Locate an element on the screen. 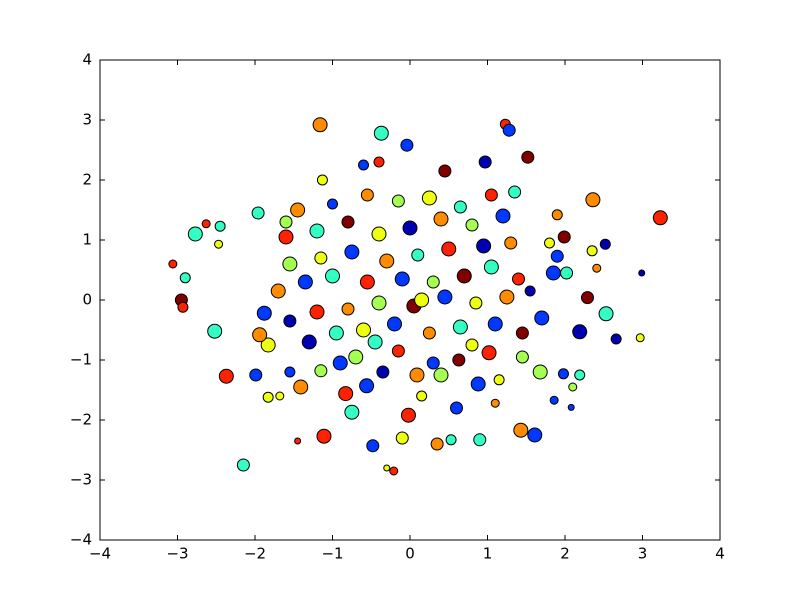  y-tick-label: 3 is located at coordinates (87, 120).